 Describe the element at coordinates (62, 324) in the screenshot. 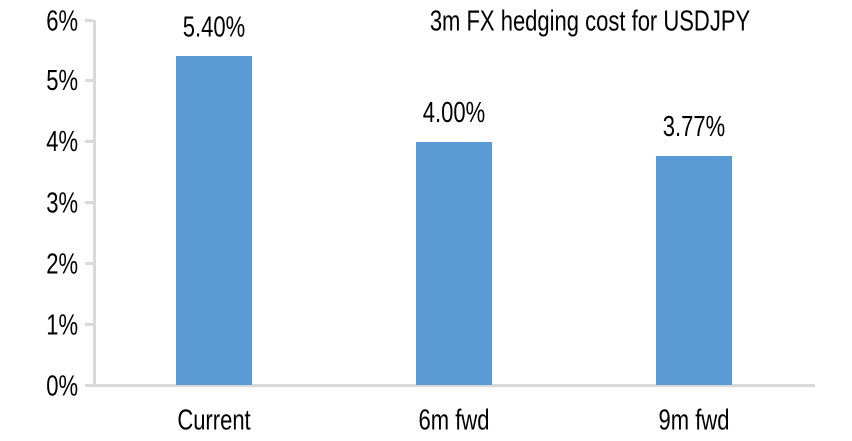

I see `y-tick-label: 1%` at that location.